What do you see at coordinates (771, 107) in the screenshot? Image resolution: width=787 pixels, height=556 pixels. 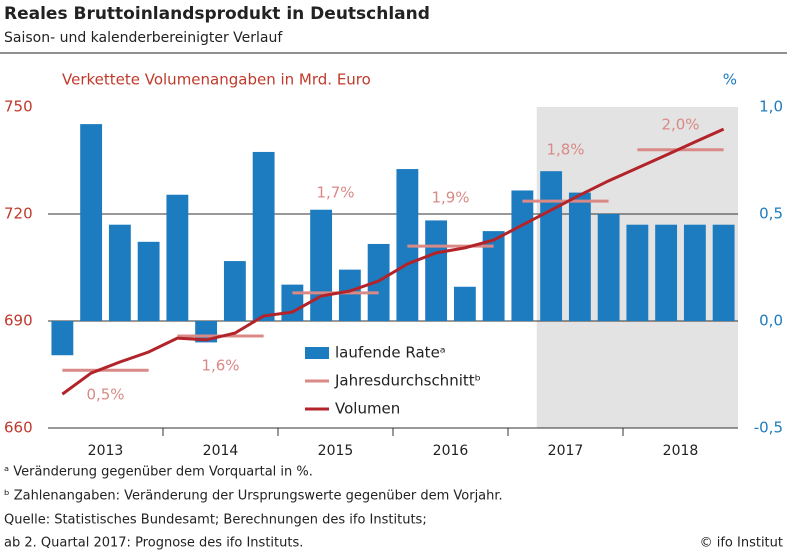 I see `y2-tick-label: 1,0` at bounding box center [771, 107].